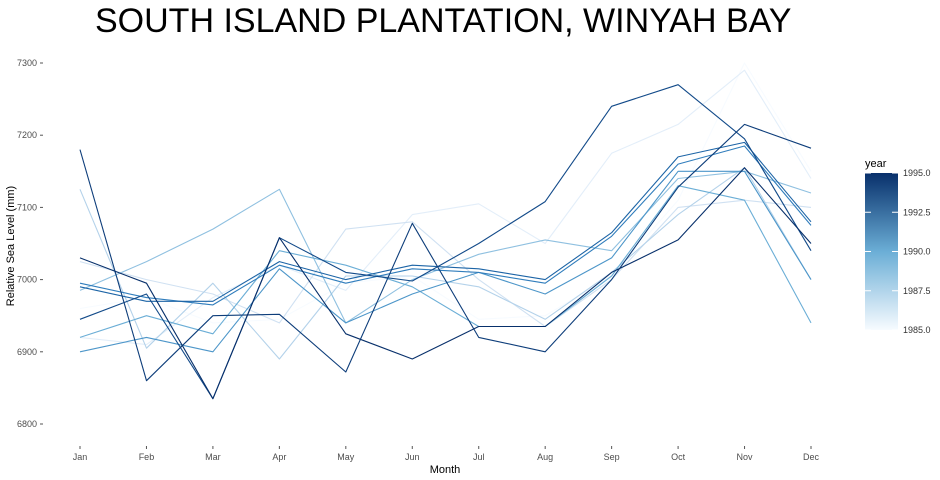 The image size is (940, 480). What do you see at coordinates (745, 457) in the screenshot?
I see `x-tick-label: Nov` at bounding box center [745, 457].